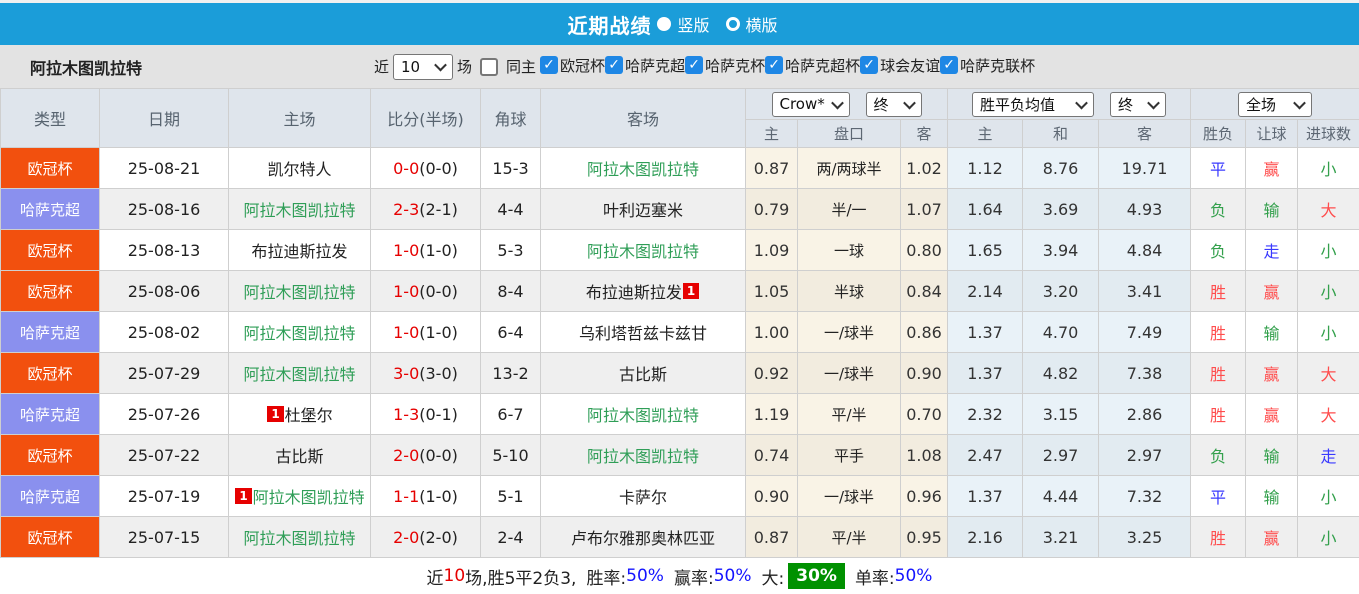 The height and width of the screenshot is (594, 1359). What do you see at coordinates (426, 496) in the screenshot?
I see `score: 1-1(1-0)` at bounding box center [426, 496].